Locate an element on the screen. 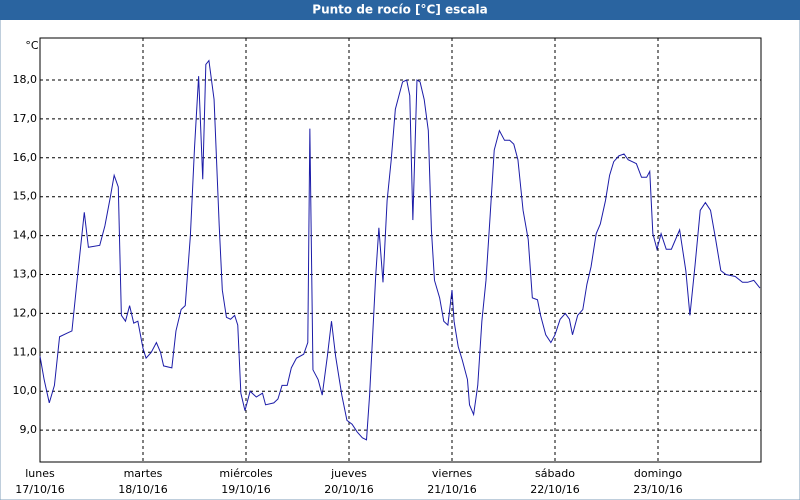 The image size is (800, 500). y-tick-label: 16,0 is located at coordinates (25, 157).